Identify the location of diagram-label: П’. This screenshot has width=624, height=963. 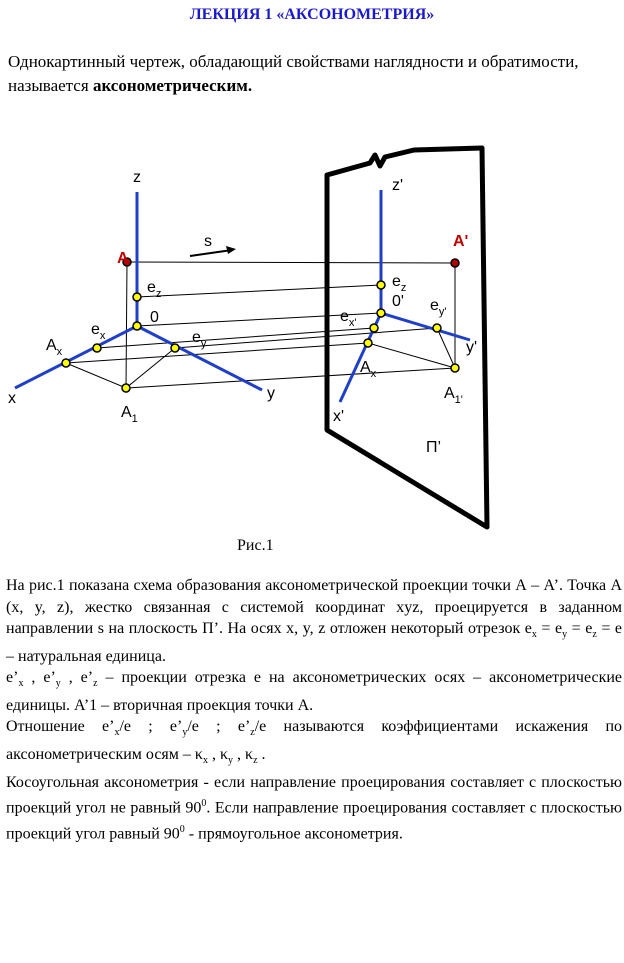
(433, 447).